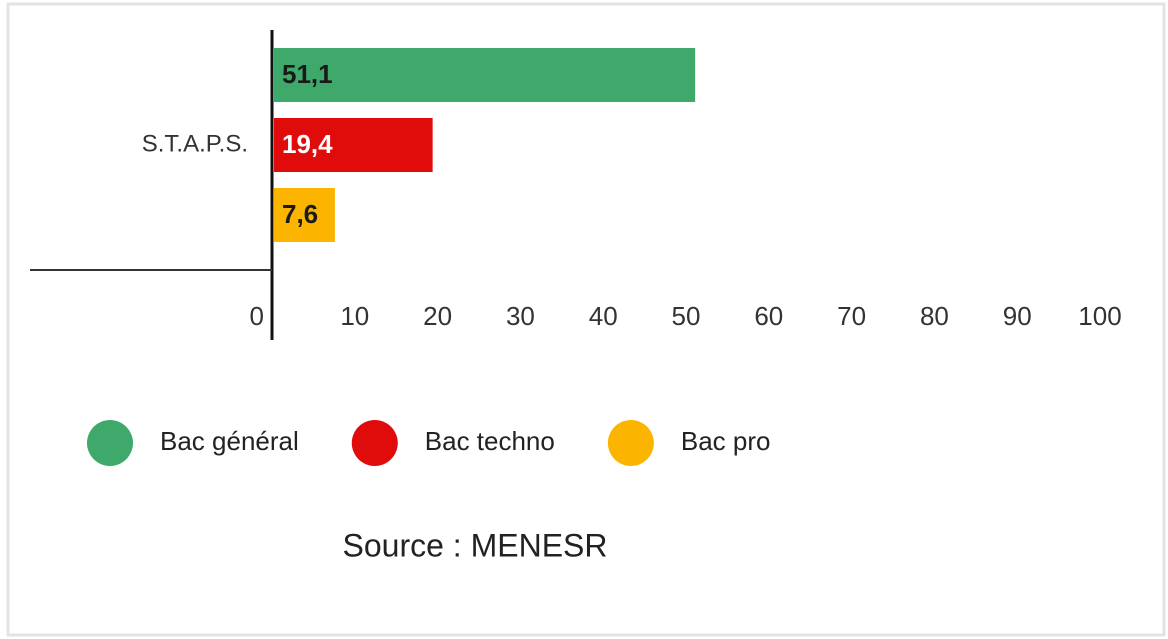  Describe the element at coordinates (726, 441) in the screenshot. I see `legend-label: Bac pro` at that location.